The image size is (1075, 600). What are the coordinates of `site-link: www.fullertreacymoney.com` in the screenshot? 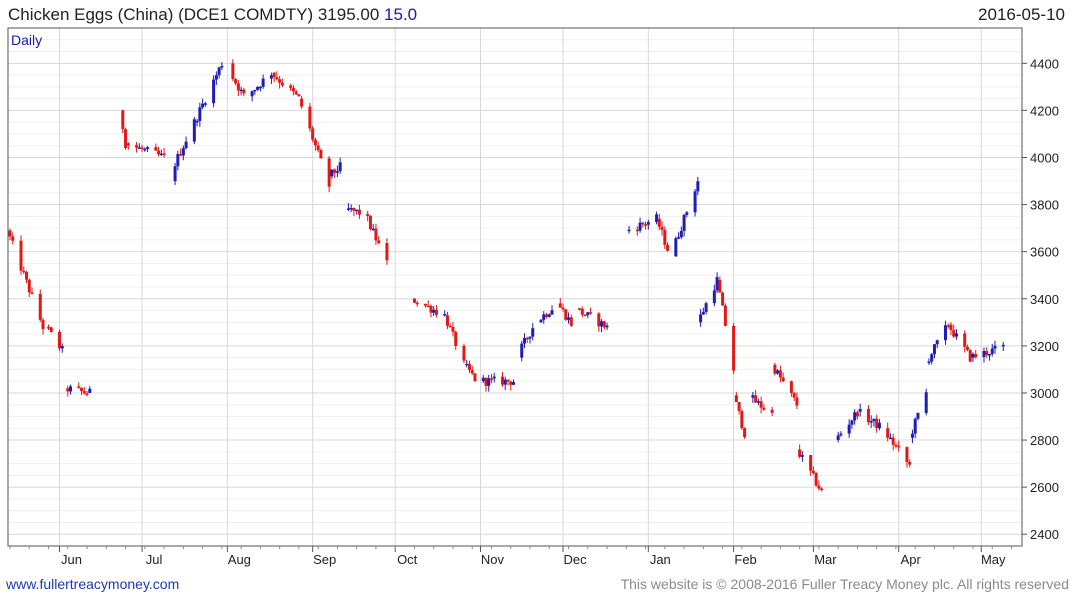 It's located at (93, 584).